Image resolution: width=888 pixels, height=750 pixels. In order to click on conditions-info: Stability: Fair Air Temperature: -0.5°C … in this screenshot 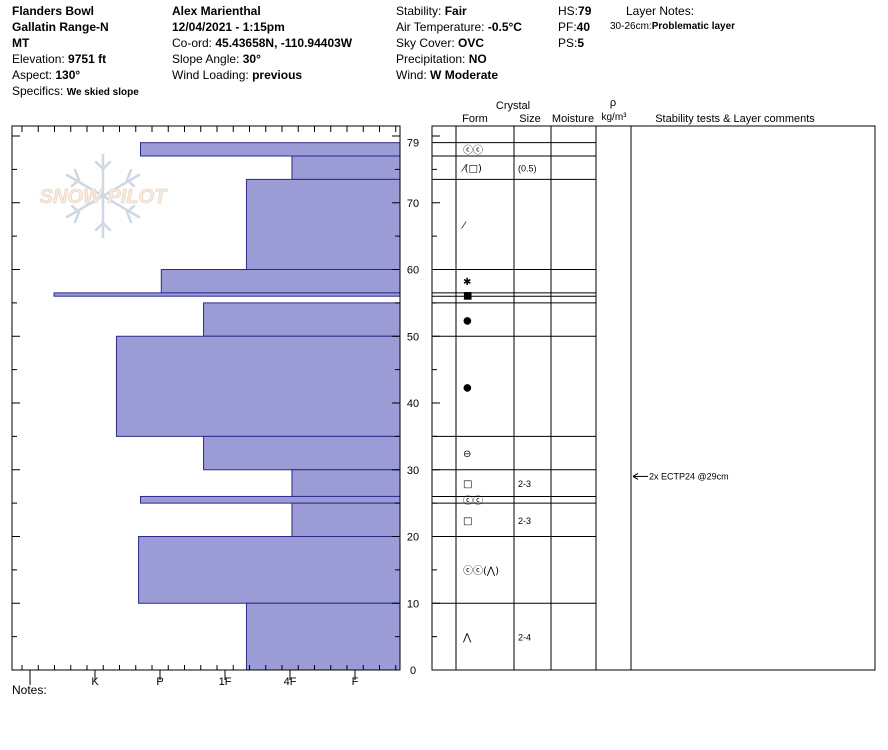, I will do `click(459, 43)`.